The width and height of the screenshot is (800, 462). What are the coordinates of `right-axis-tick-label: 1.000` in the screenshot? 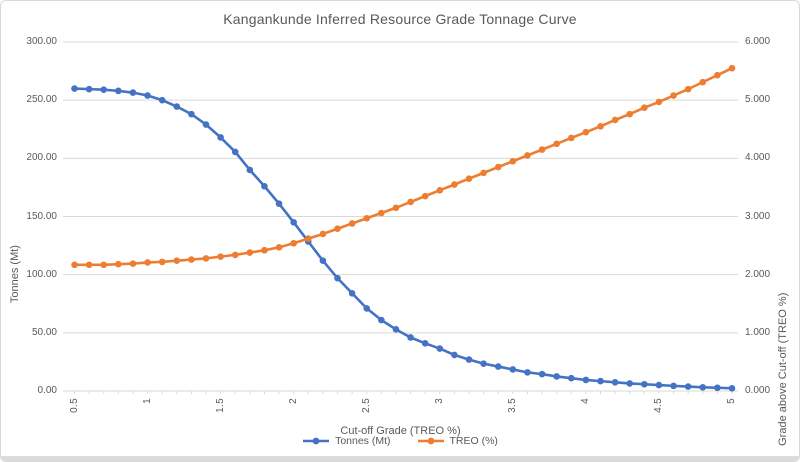 It's located at (758, 332).